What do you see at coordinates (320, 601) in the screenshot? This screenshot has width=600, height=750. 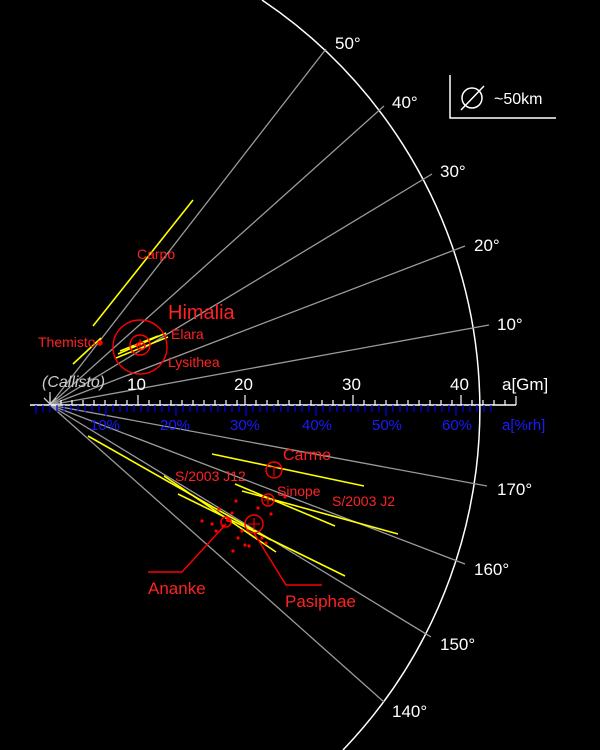 I see `label-pasiphae: Pasiphae` at bounding box center [320, 601].